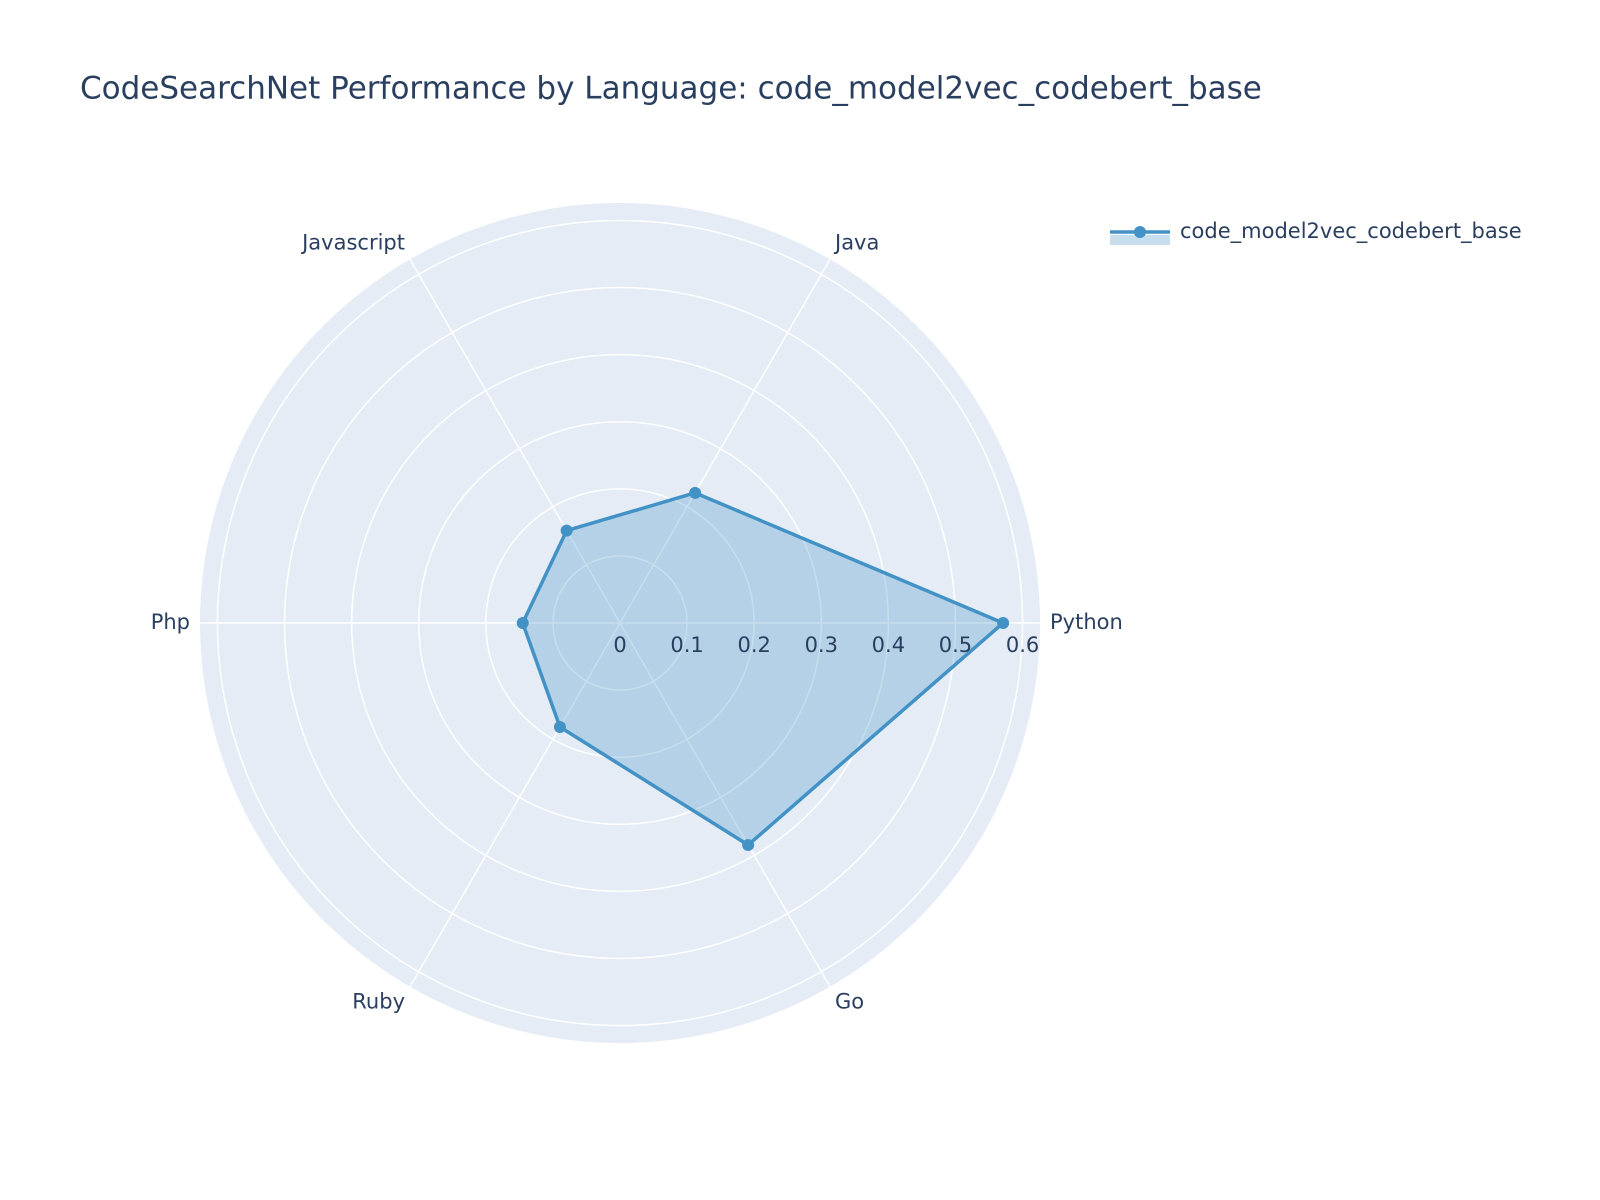 This screenshot has width=1600, height=1200. What do you see at coordinates (352, 243) in the screenshot?
I see `angular-tick-label: Javascript` at bounding box center [352, 243].